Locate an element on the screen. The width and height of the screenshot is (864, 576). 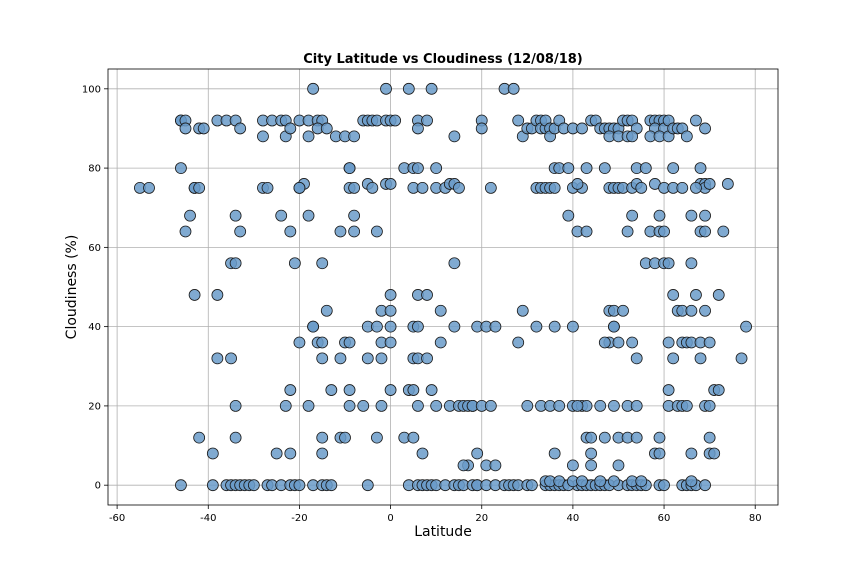
y-axis-label: Cloudiness (%) is located at coordinates (72, 287).